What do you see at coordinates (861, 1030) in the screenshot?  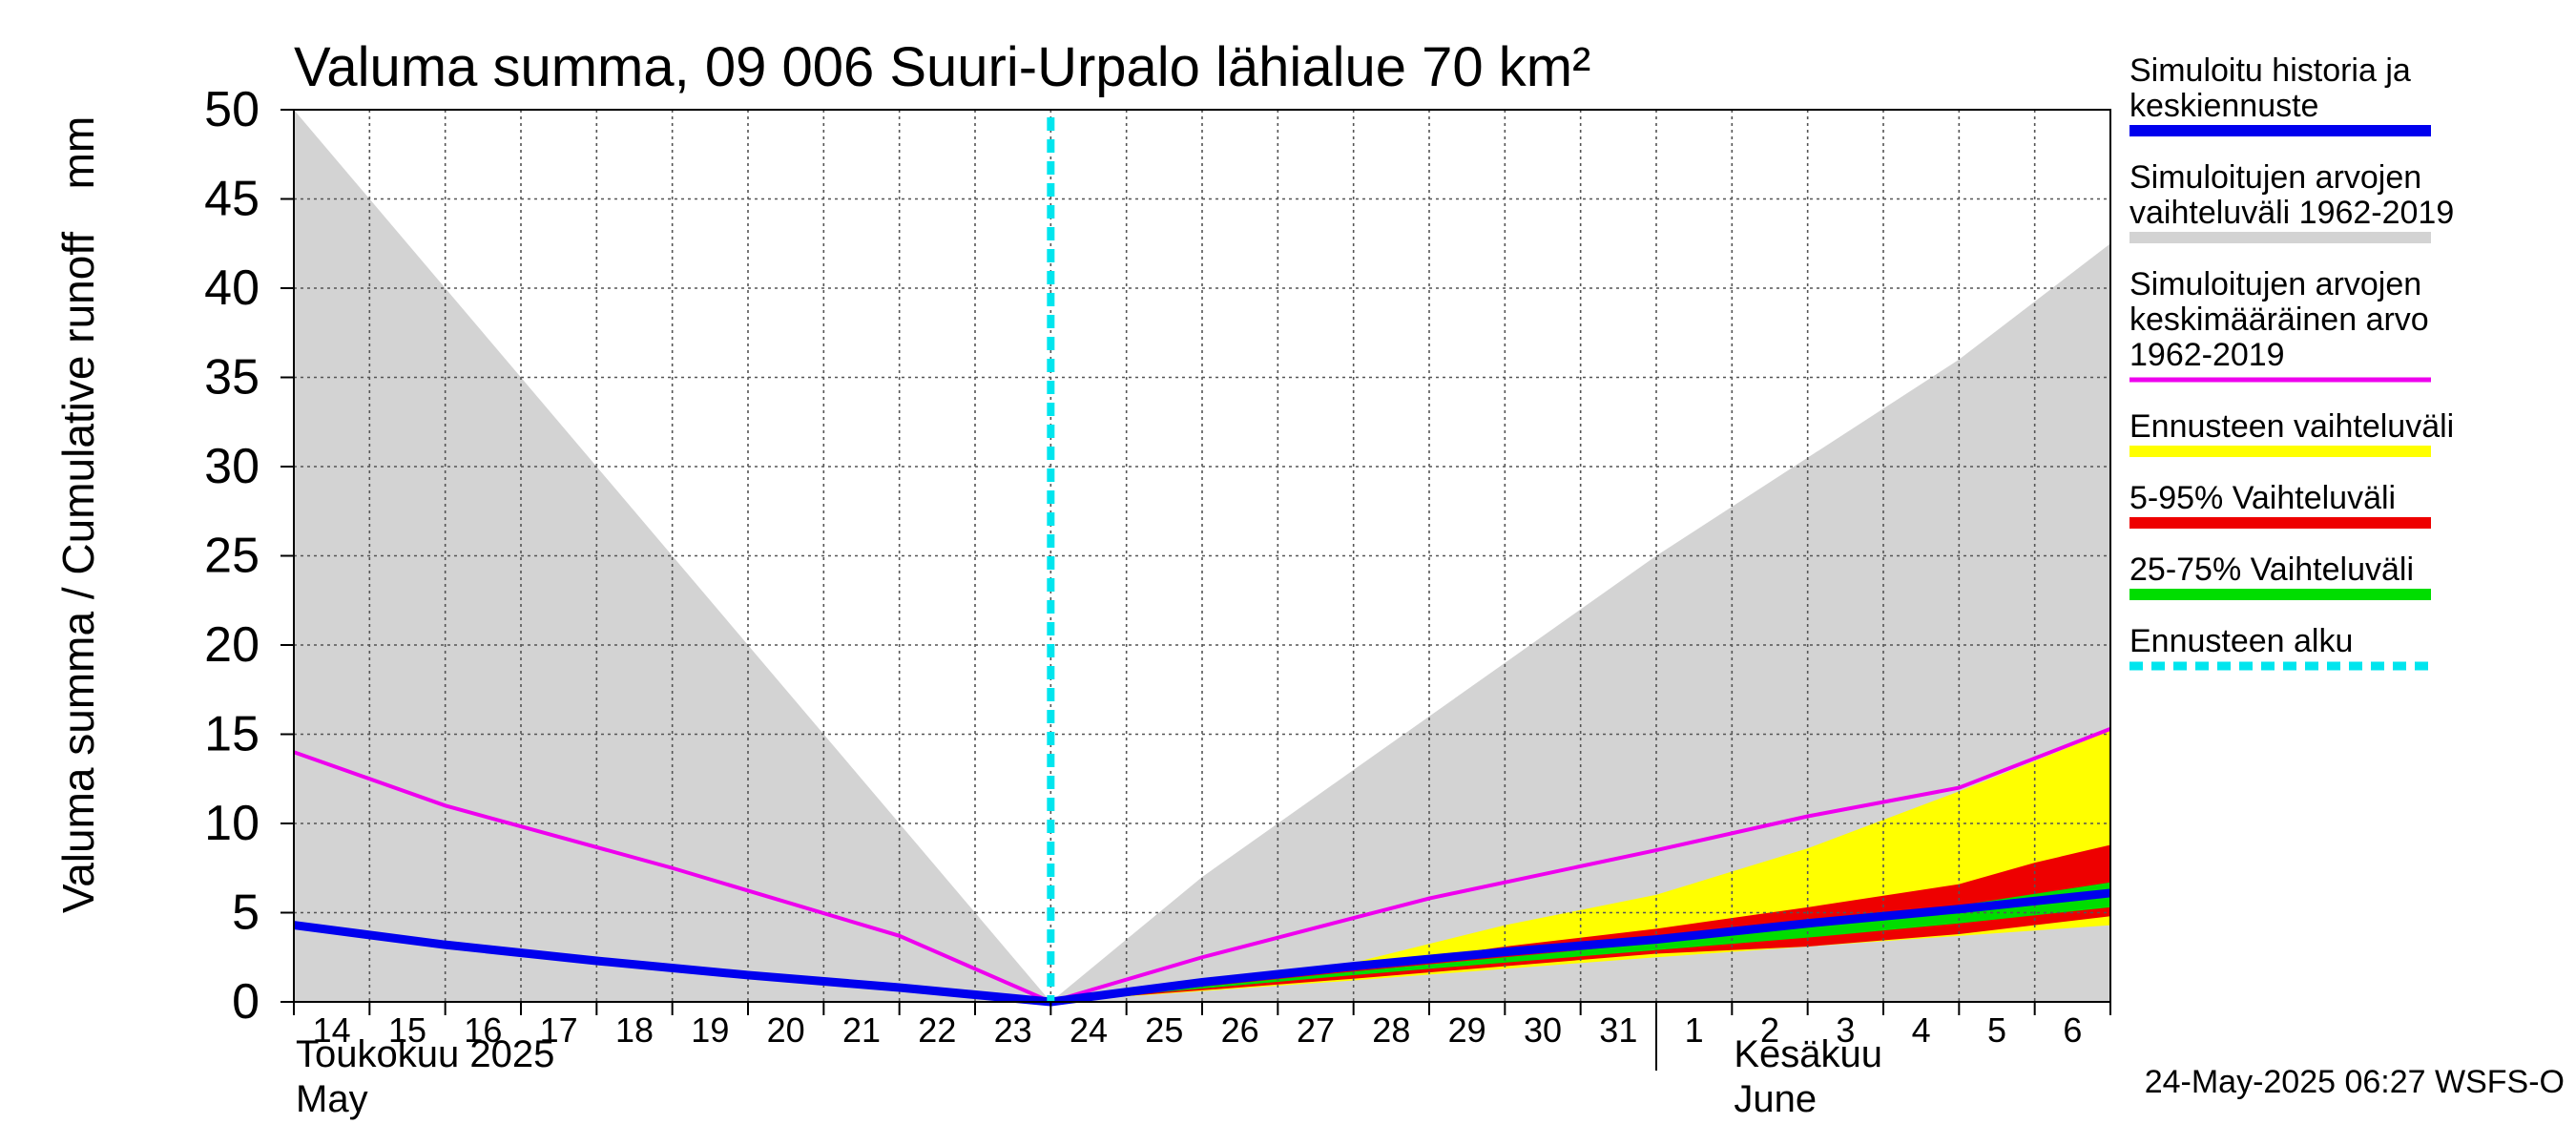 I see `x-tick-label-7: 21` at bounding box center [861, 1030].